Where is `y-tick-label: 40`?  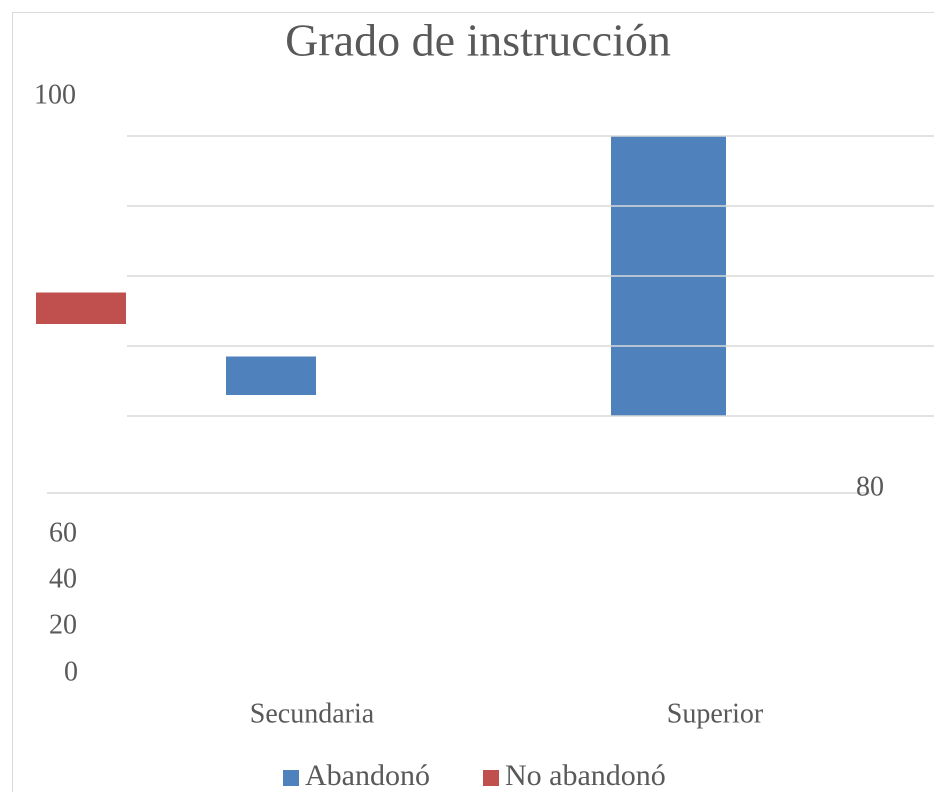 y-tick-label: 40 is located at coordinates (63, 578).